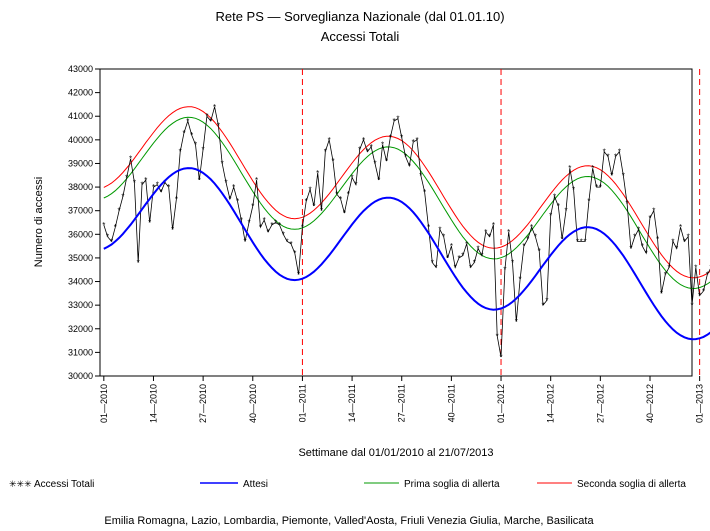 The height and width of the screenshot is (531, 710). Describe the element at coordinates (451, 403) in the screenshot. I see `x-tick-label: 40—2011` at that location.